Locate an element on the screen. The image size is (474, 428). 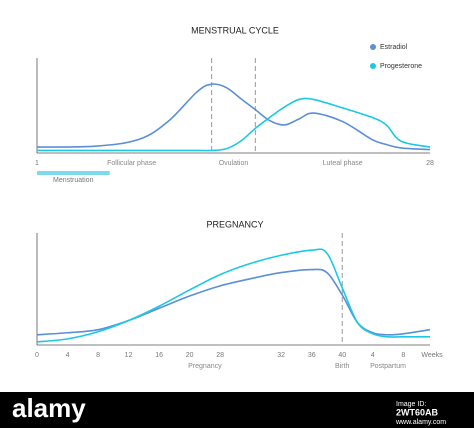
watermark-id-label: Image ID: is located at coordinates (411, 404).